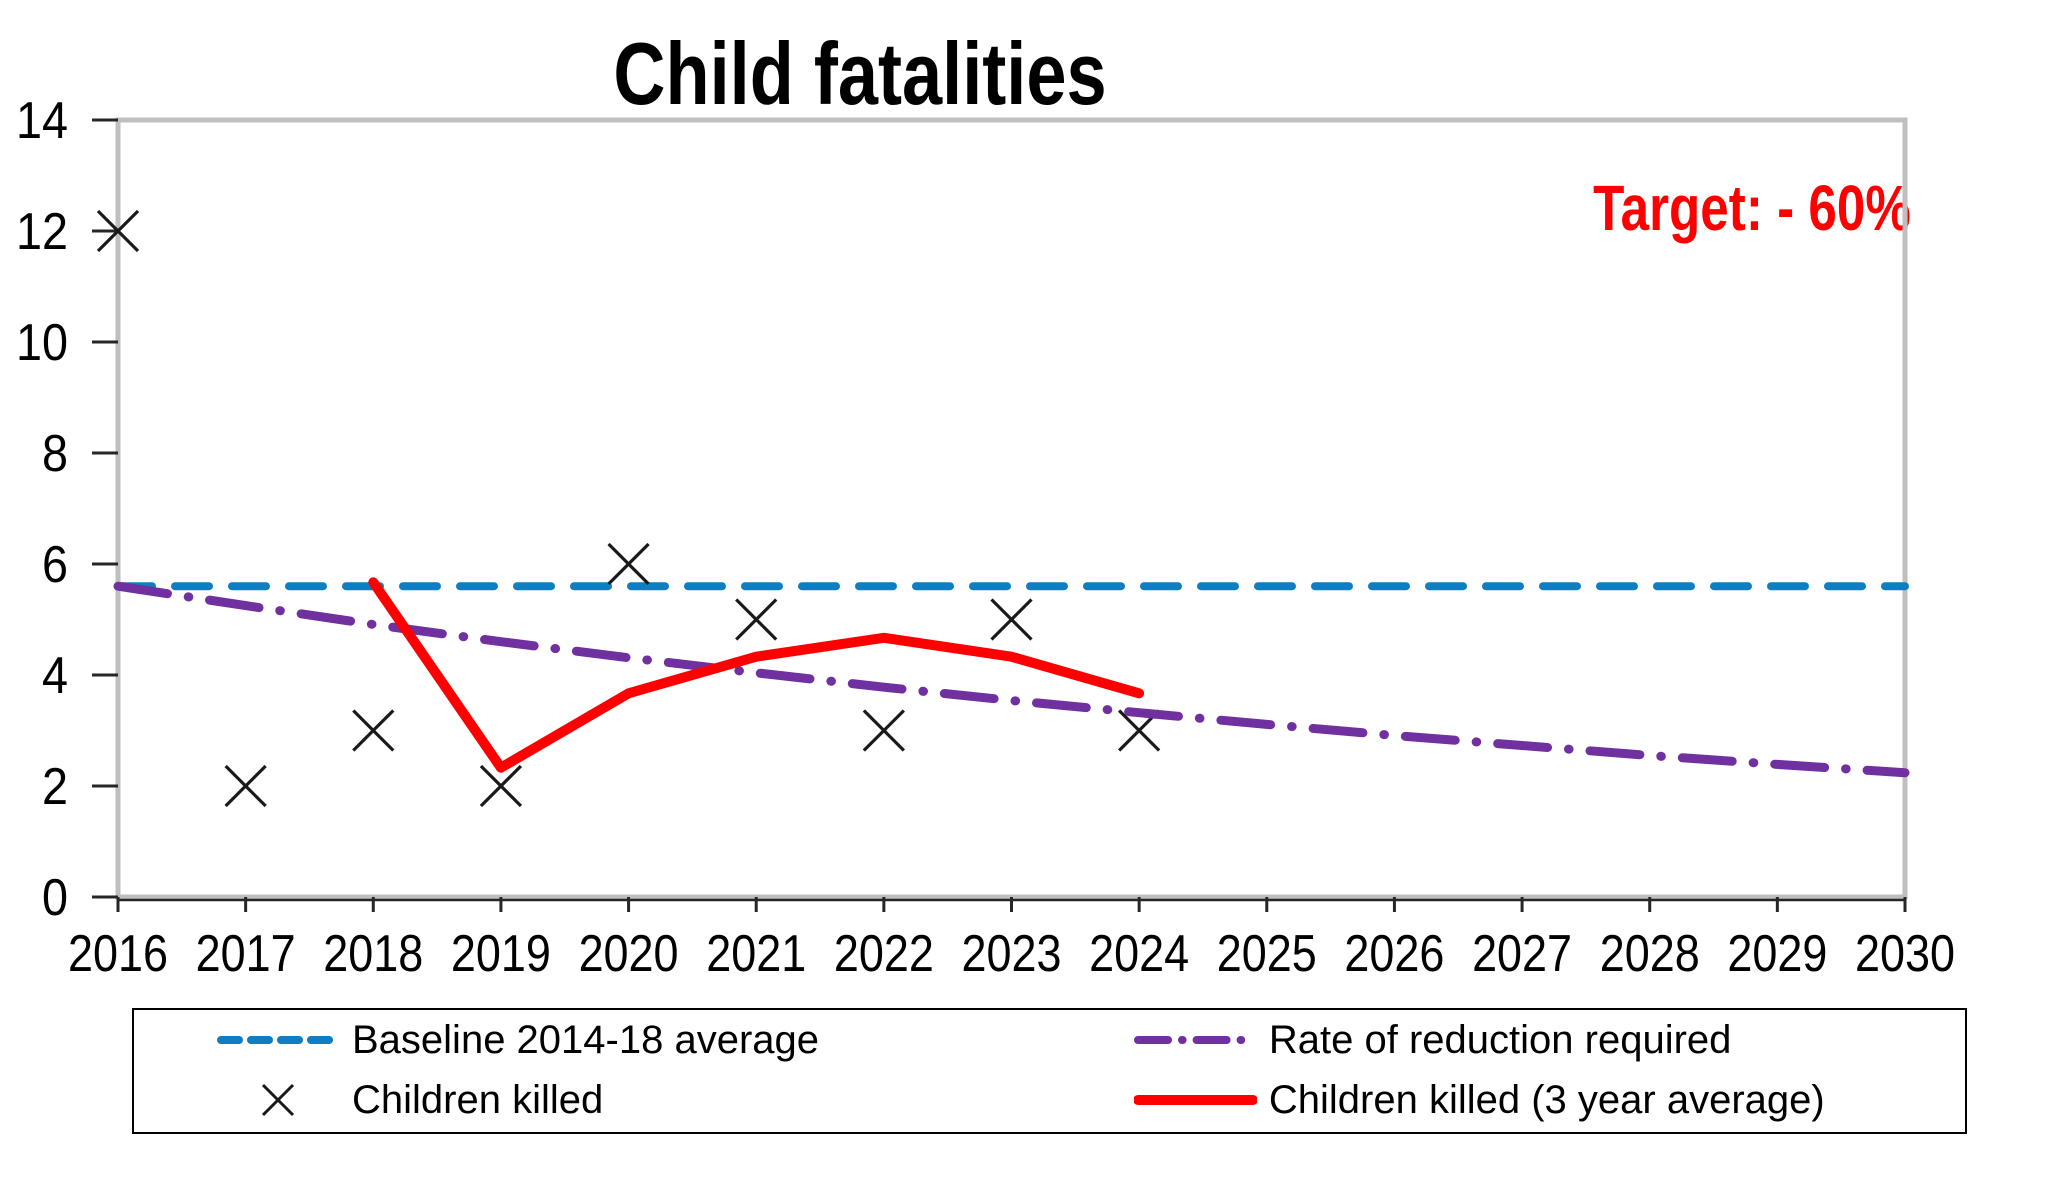 The image size is (2052, 1189). What do you see at coordinates (1777, 954) in the screenshot?
I see `svg-text: 2029` at bounding box center [1777, 954].